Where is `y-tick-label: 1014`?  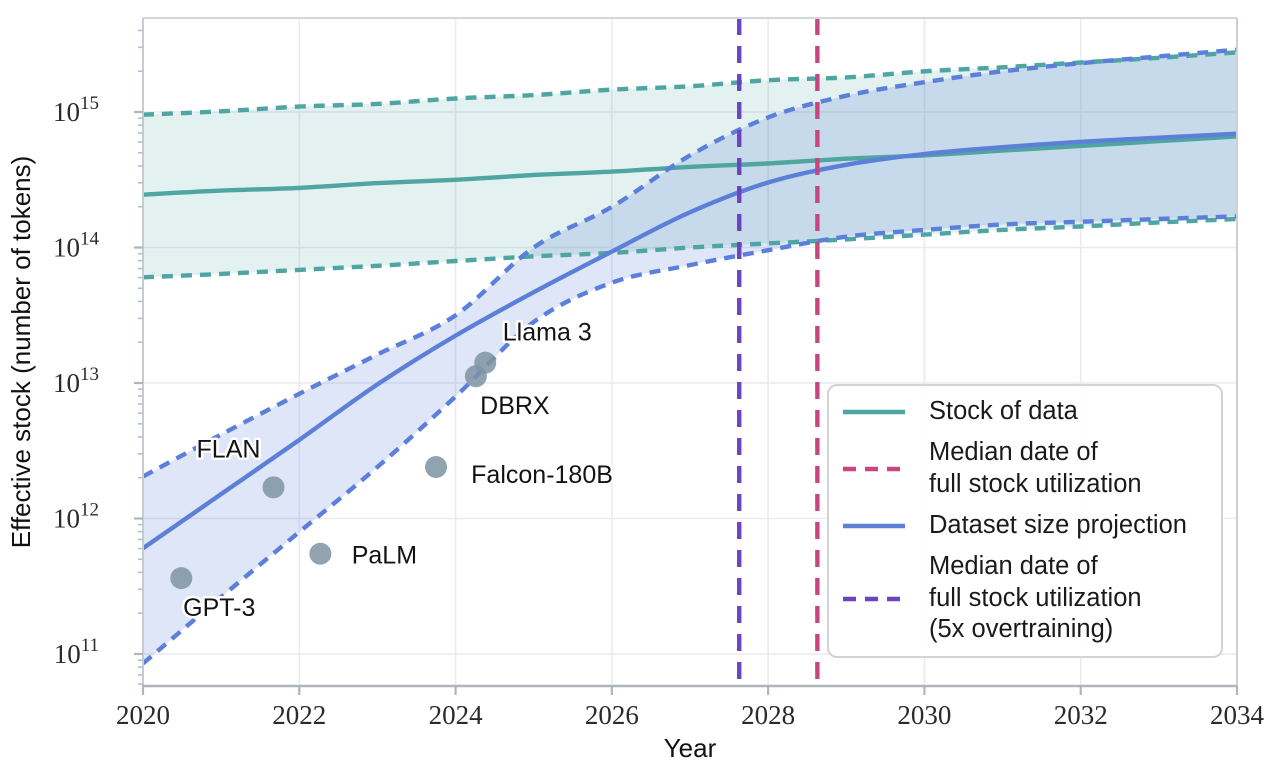 y-tick-label: 1014 is located at coordinates (76, 246).